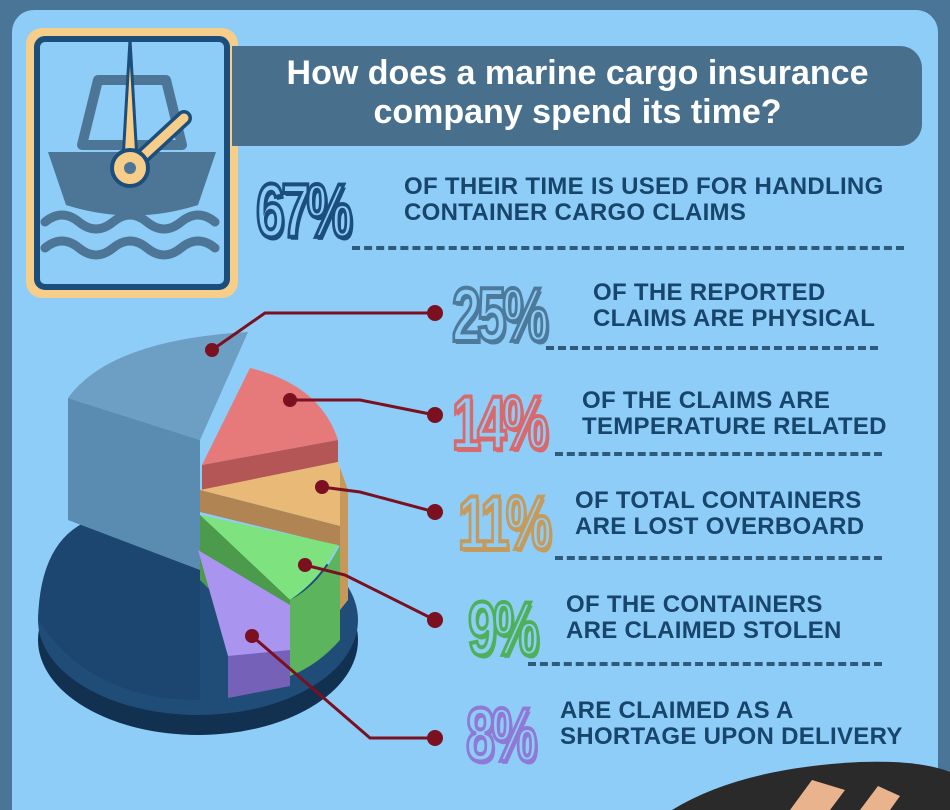 Image resolution: width=950 pixels, height=810 pixels. I want to click on stat-value-shortage: 8%, so click(515, 735).